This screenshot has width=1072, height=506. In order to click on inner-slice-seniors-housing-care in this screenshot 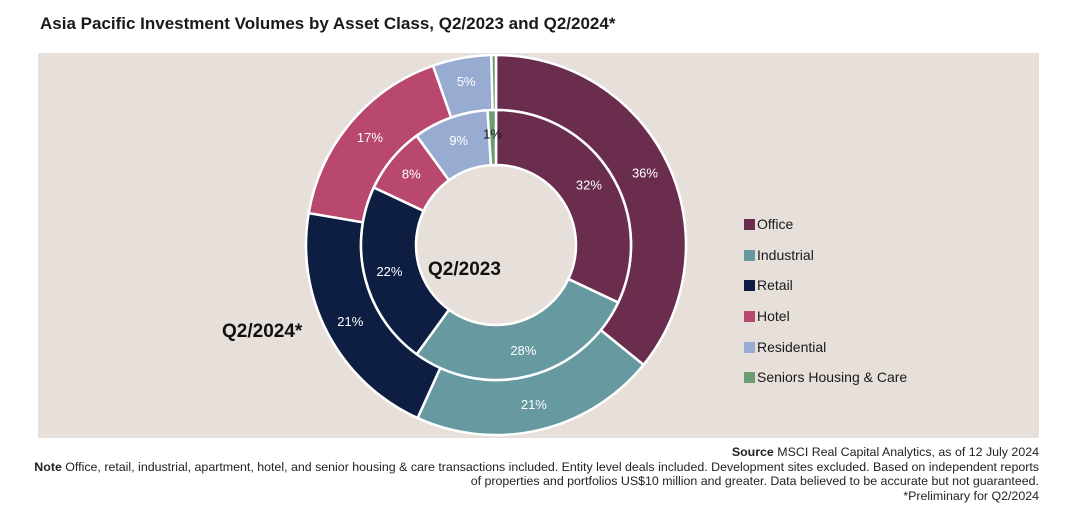, I will do `click(492, 137)`.